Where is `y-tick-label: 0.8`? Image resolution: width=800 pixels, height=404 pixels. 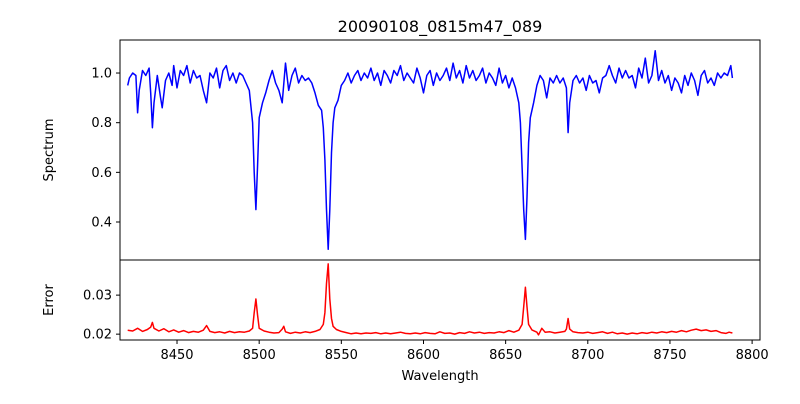
y-tick-label: 0.8 is located at coordinates (101, 123).